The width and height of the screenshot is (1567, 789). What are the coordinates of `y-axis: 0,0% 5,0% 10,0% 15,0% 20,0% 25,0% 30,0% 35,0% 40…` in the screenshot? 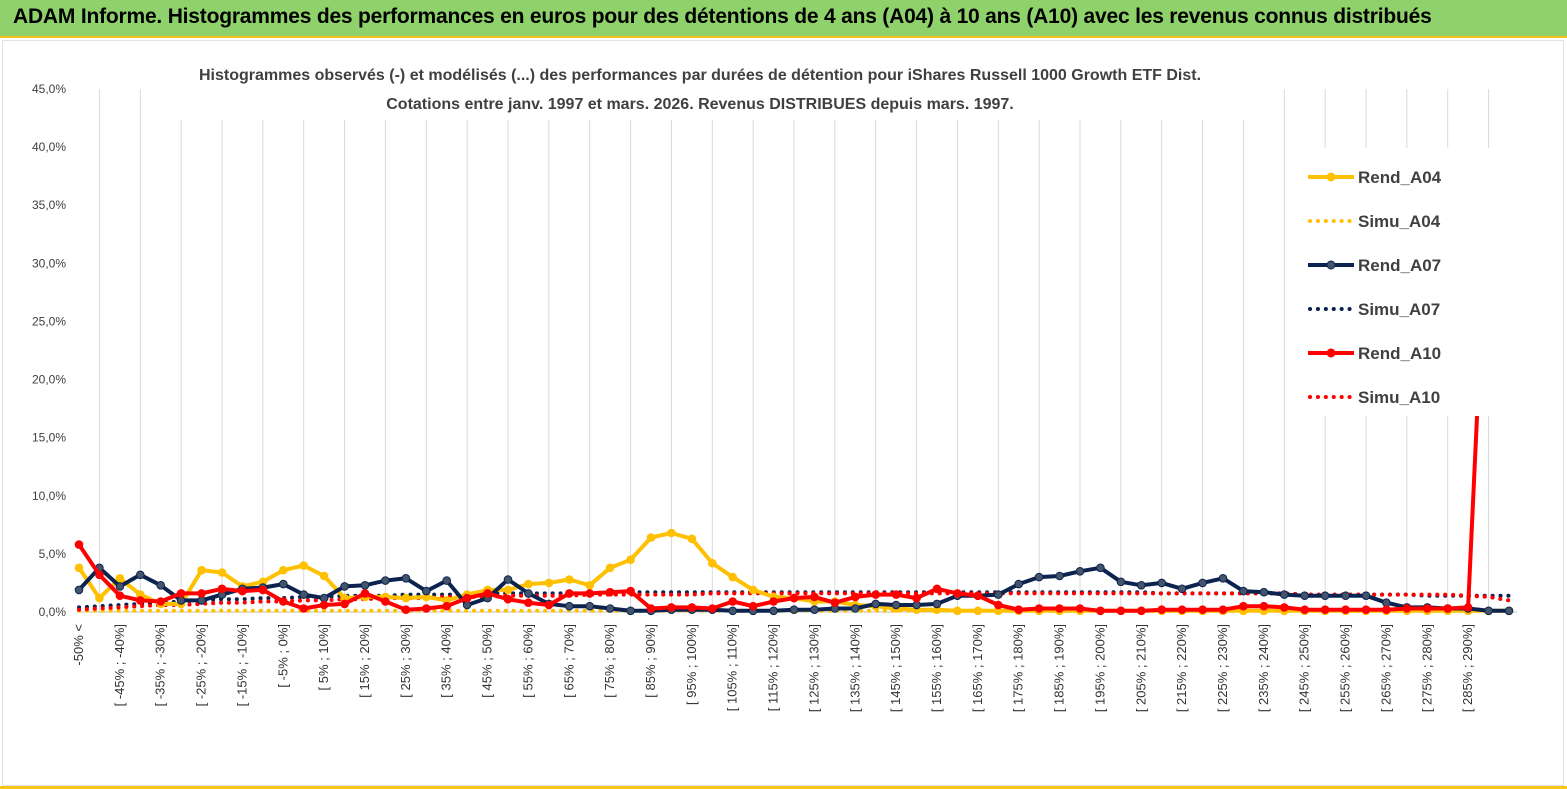 It's located at (49, 350).